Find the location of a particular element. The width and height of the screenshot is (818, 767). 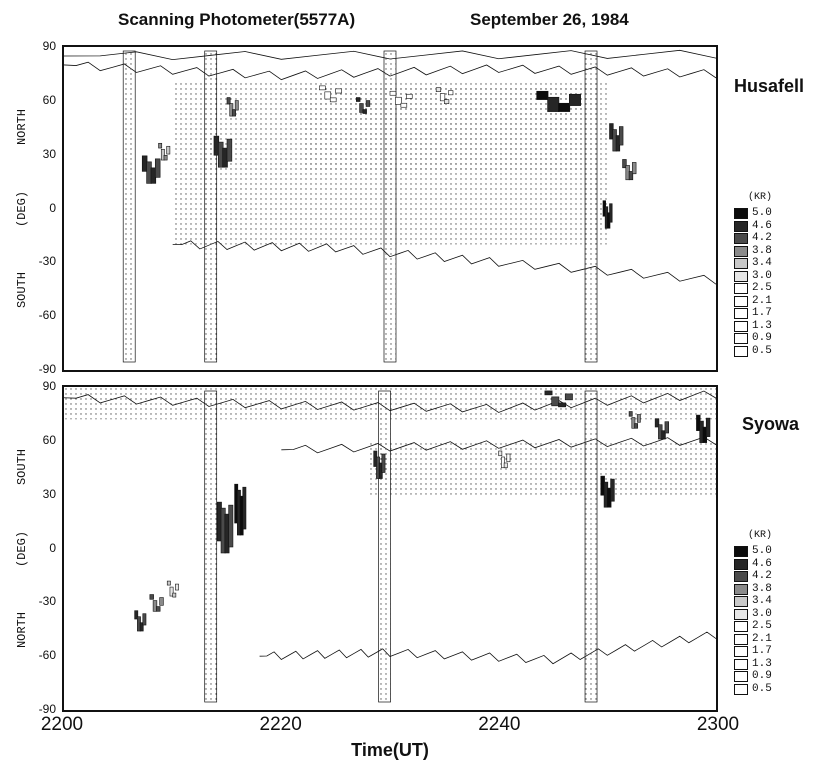

chart-title-date: September 26, 1984 is located at coordinates (549, 19).